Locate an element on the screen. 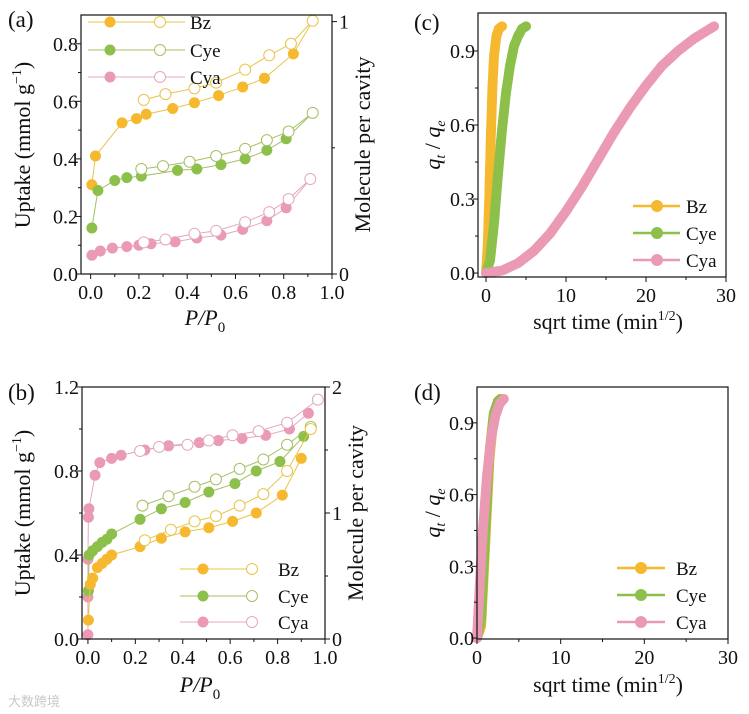  x-tick-label: 0.8 is located at coordinates (277, 658).